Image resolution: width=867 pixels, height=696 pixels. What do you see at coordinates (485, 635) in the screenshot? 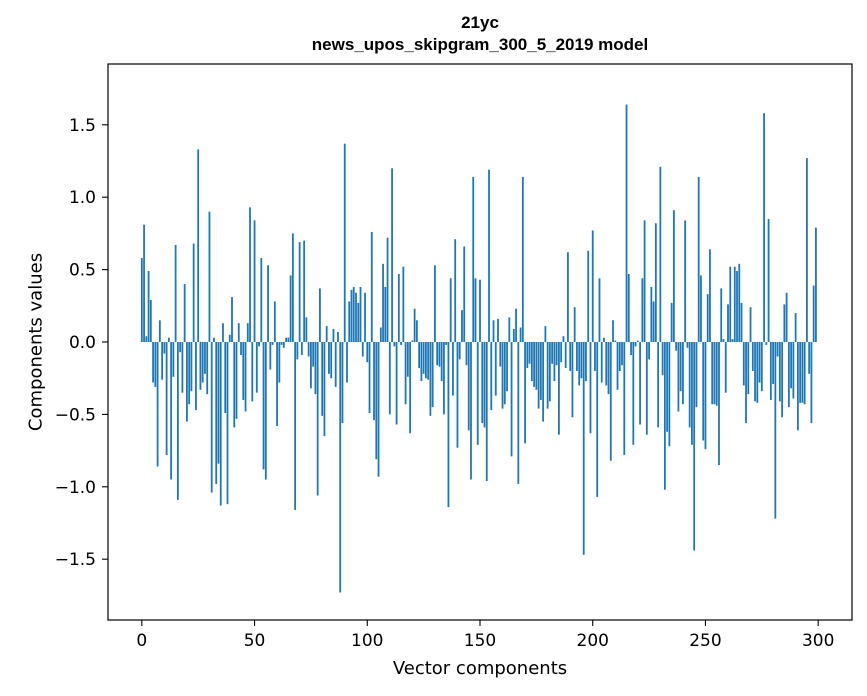
I see `x-axis-ticks: 0 50 100 150 200 250 300` at bounding box center [485, 635].